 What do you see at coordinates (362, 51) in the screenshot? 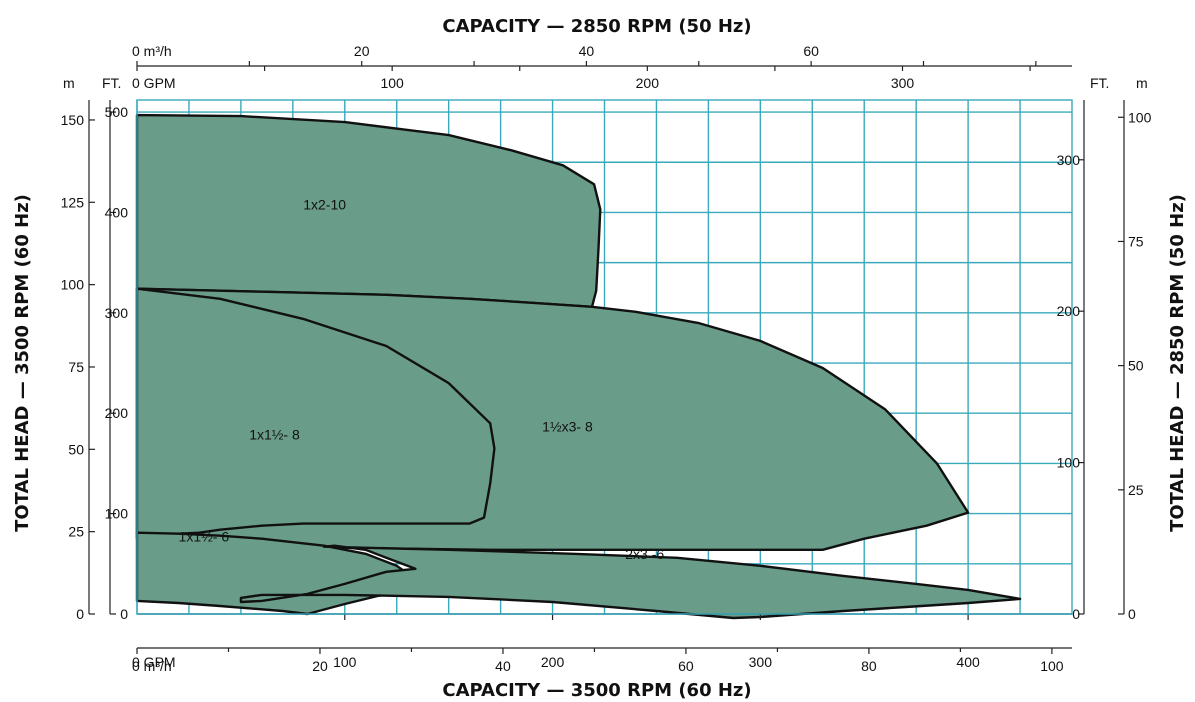
I see `top-m3h-tick-label: 20` at bounding box center [362, 51].